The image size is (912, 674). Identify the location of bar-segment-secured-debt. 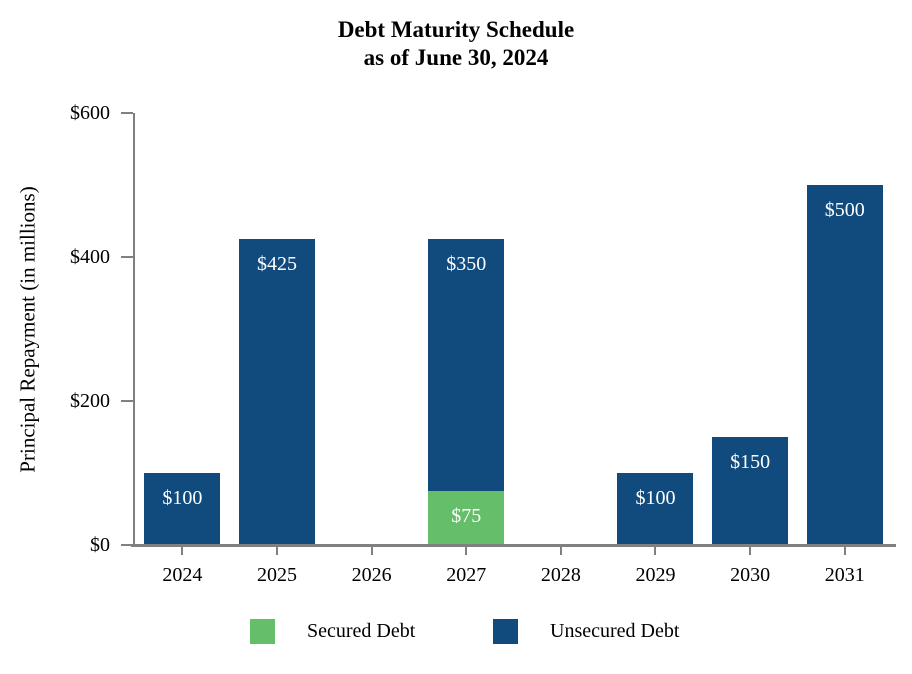
(466, 518).